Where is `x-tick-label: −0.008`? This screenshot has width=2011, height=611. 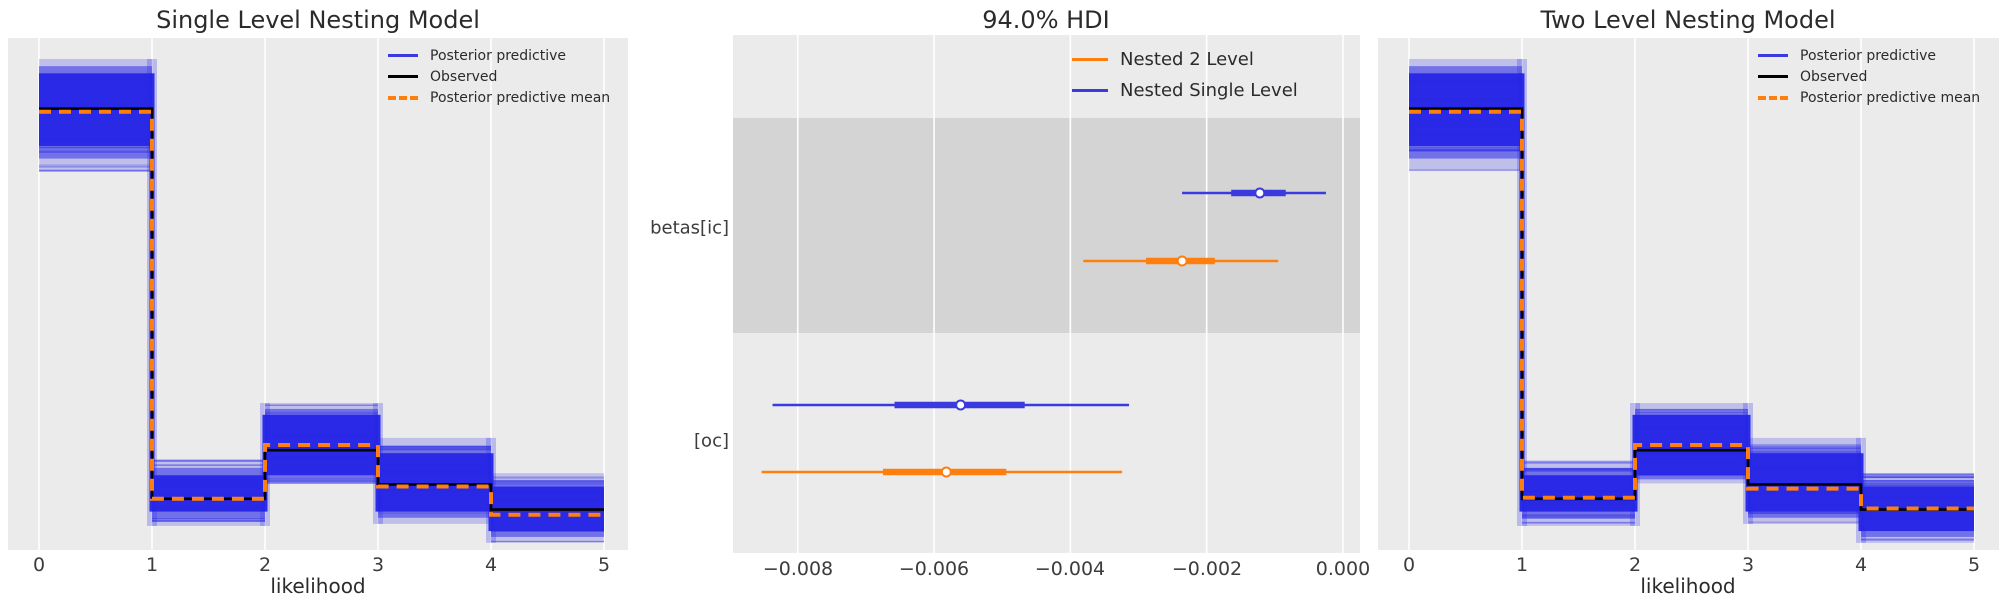 x-tick-label: −0.008 is located at coordinates (798, 569).